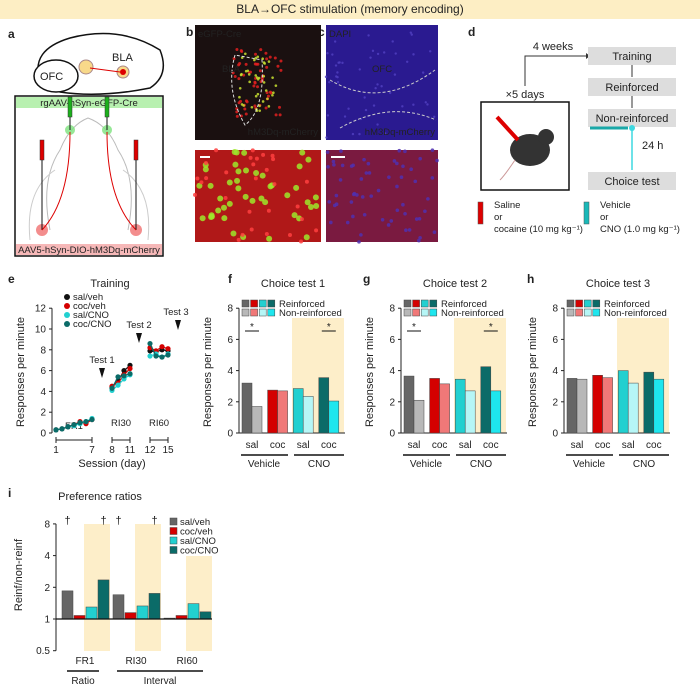  What do you see at coordinates (47, 588) in the screenshot?
I see `y-tick-label: 2` at bounding box center [47, 588].